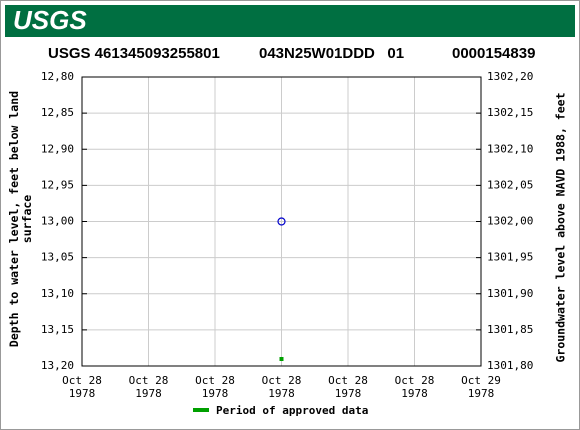 The width and height of the screenshot is (580, 430). What do you see at coordinates (57, 329) in the screenshot?
I see `y-tick-label: 13,15` at bounding box center [57, 329].